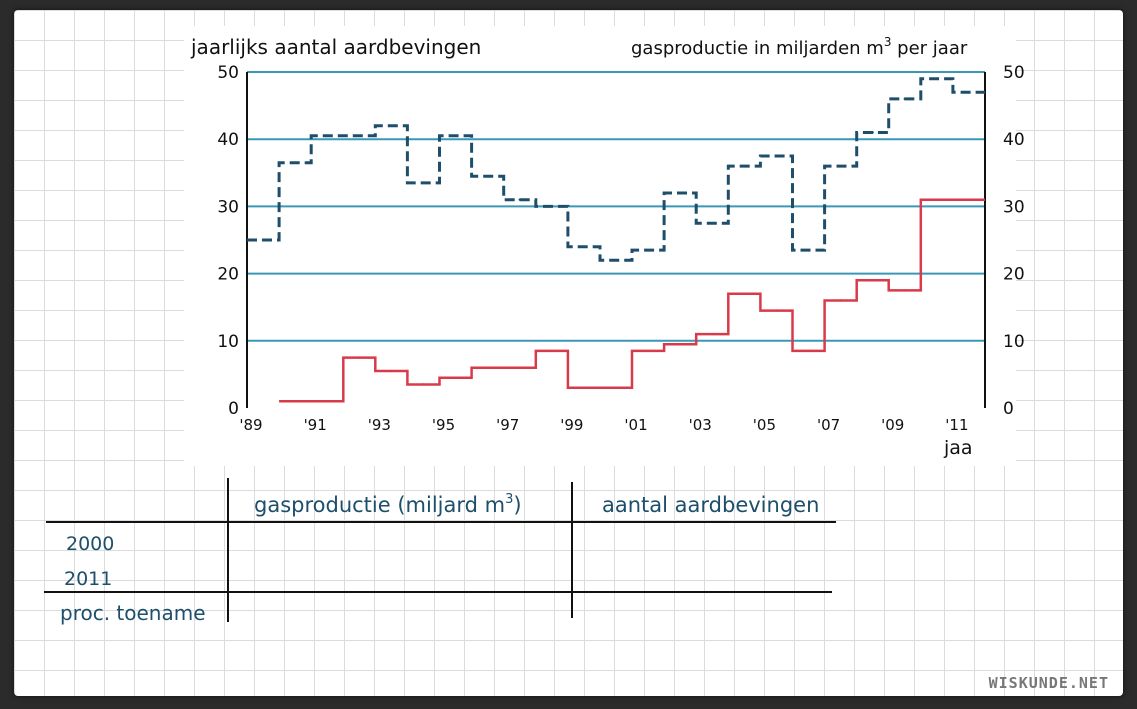  Describe the element at coordinates (764, 425) in the screenshot. I see `x-tick-label-8: '05` at that location.